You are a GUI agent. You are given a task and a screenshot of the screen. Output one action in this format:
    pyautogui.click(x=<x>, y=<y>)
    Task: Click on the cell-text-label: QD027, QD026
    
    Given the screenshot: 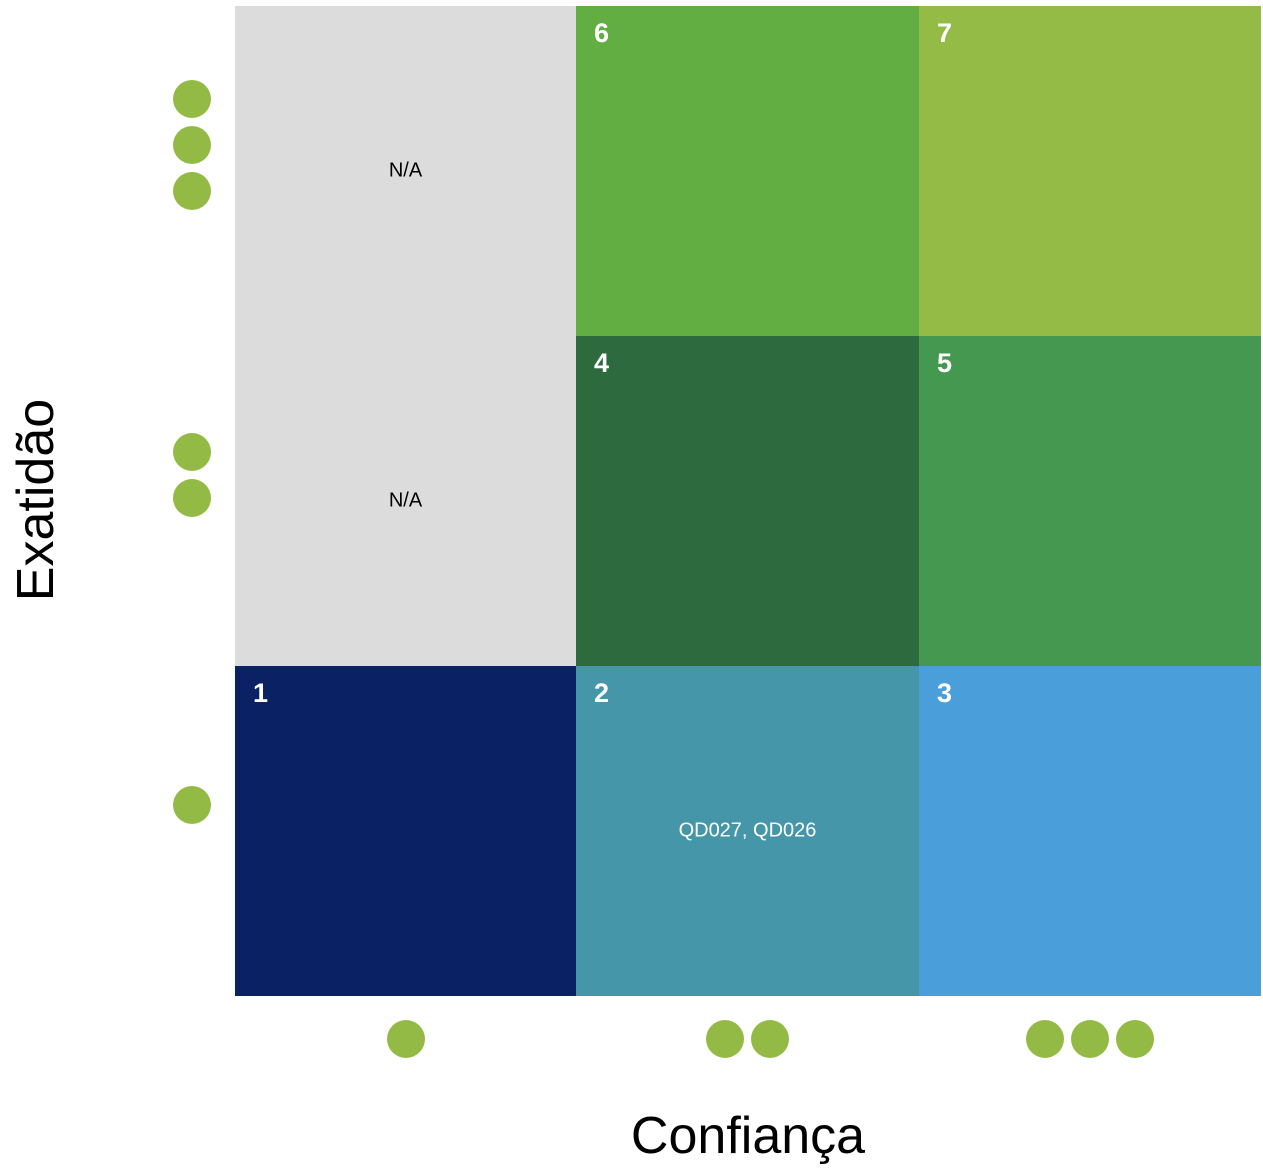 What is the action you would take?
    pyautogui.click(x=747, y=830)
    